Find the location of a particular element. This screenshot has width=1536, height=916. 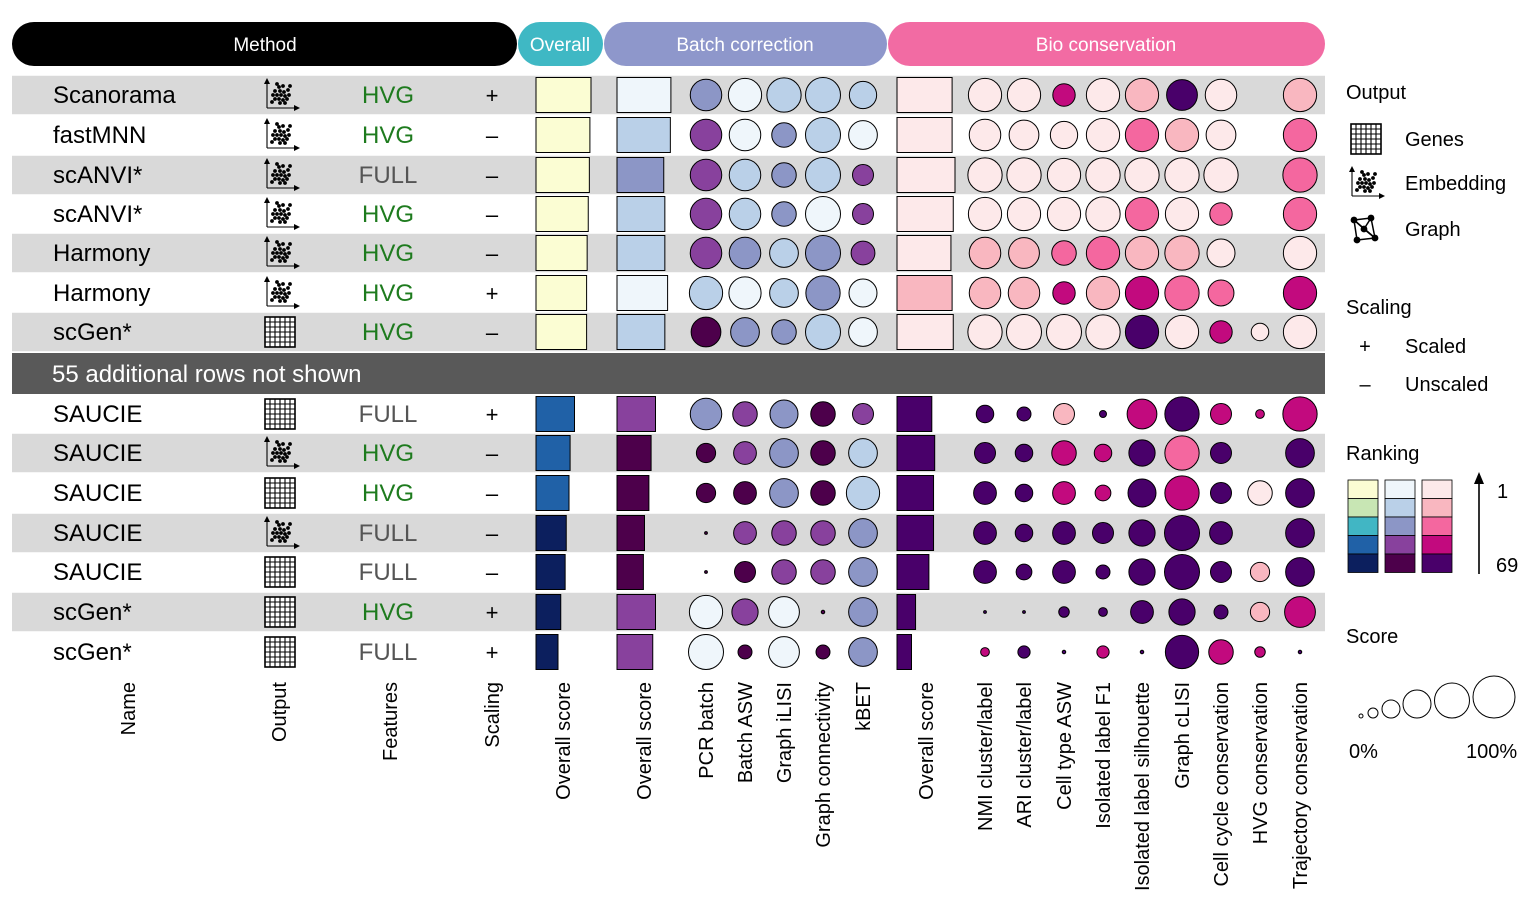

ranking-top-label: 1 is located at coordinates (1502, 492).